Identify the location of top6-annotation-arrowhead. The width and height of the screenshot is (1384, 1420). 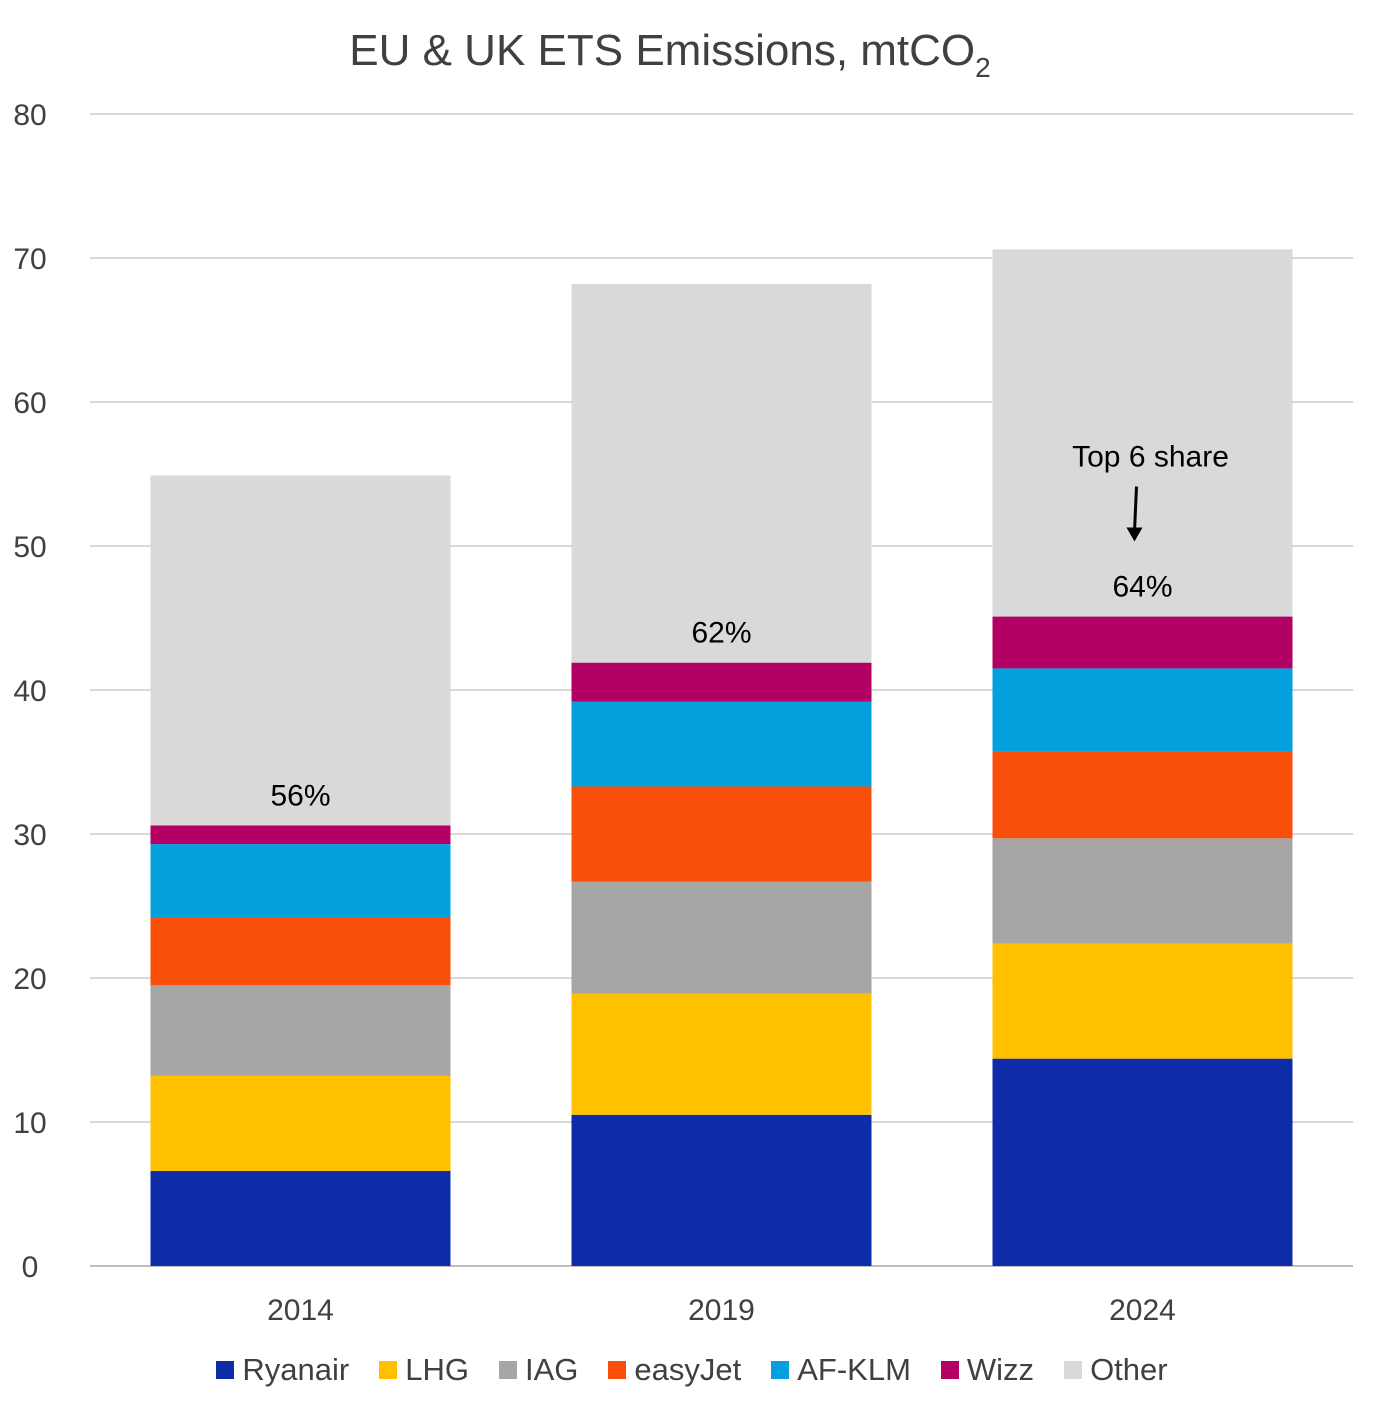
(1134, 534).